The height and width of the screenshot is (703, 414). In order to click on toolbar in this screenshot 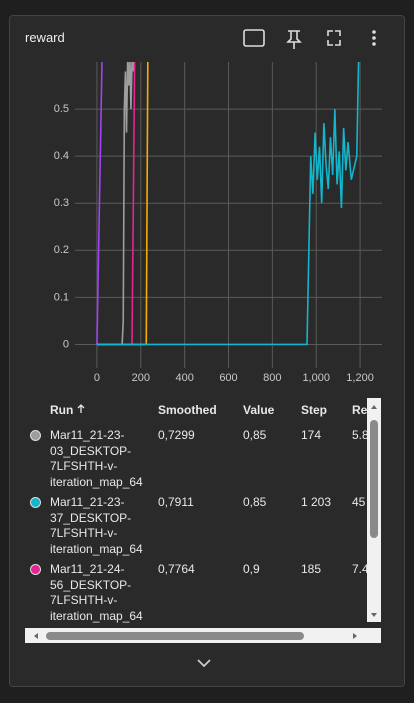, I will do `click(292, 39)`.